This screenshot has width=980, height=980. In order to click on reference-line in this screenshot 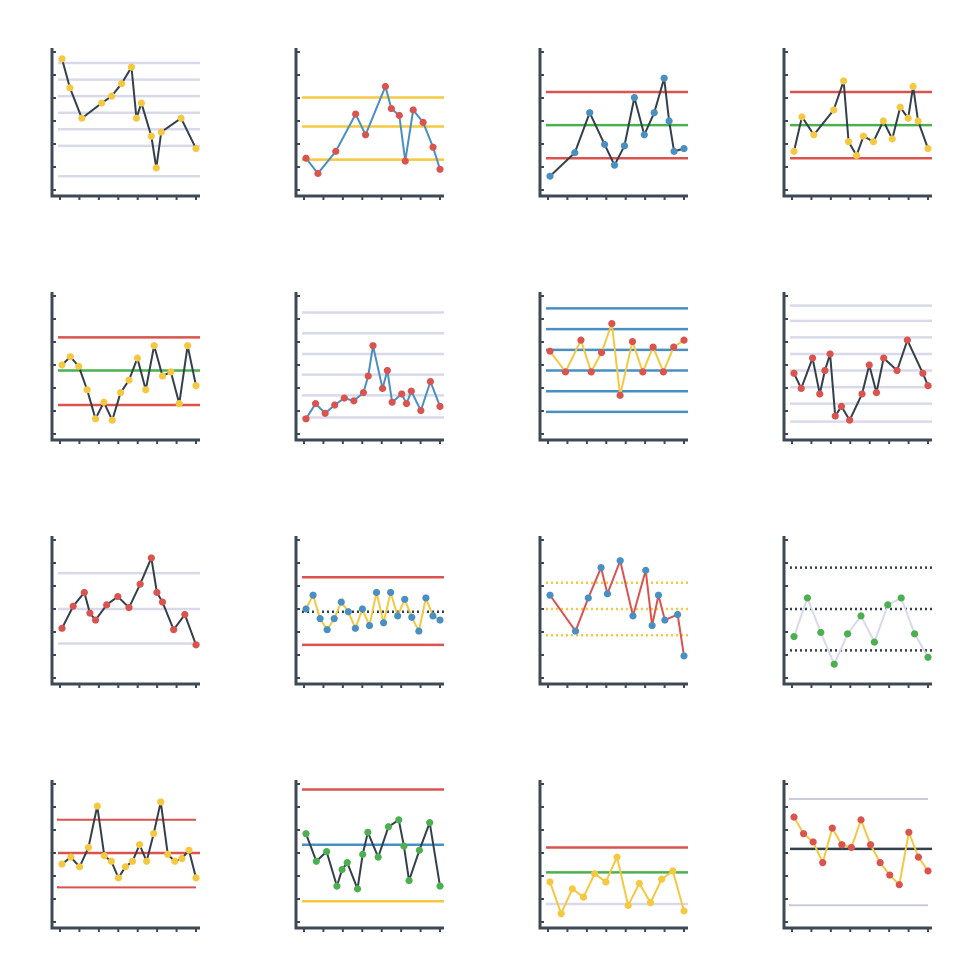, I will do `click(858, 905)`.